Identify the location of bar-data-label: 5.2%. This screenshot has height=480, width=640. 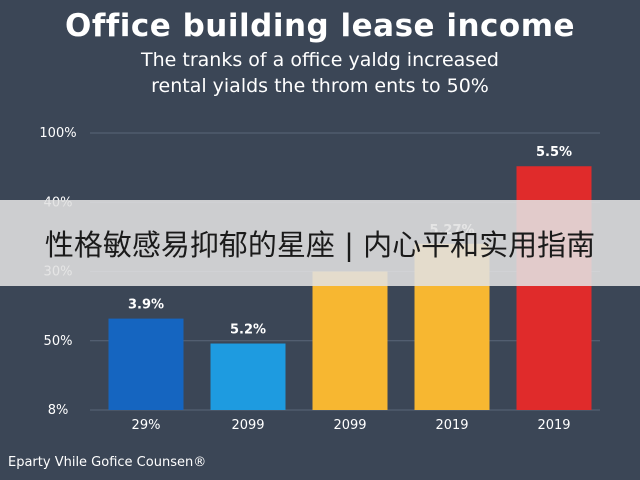
(248, 330).